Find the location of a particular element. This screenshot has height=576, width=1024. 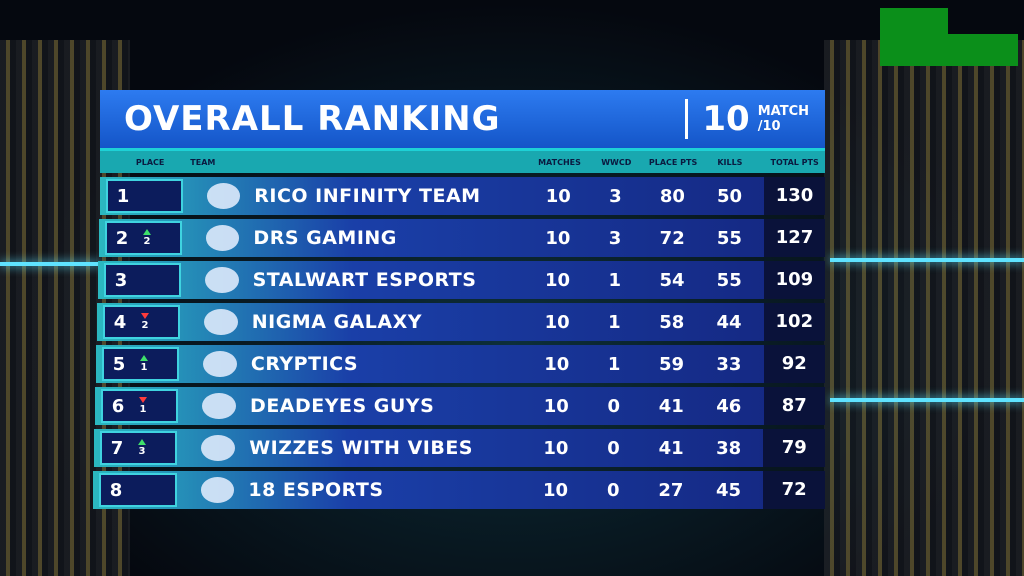

match-label-block: MATCH /10 is located at coordinates (783, 119).